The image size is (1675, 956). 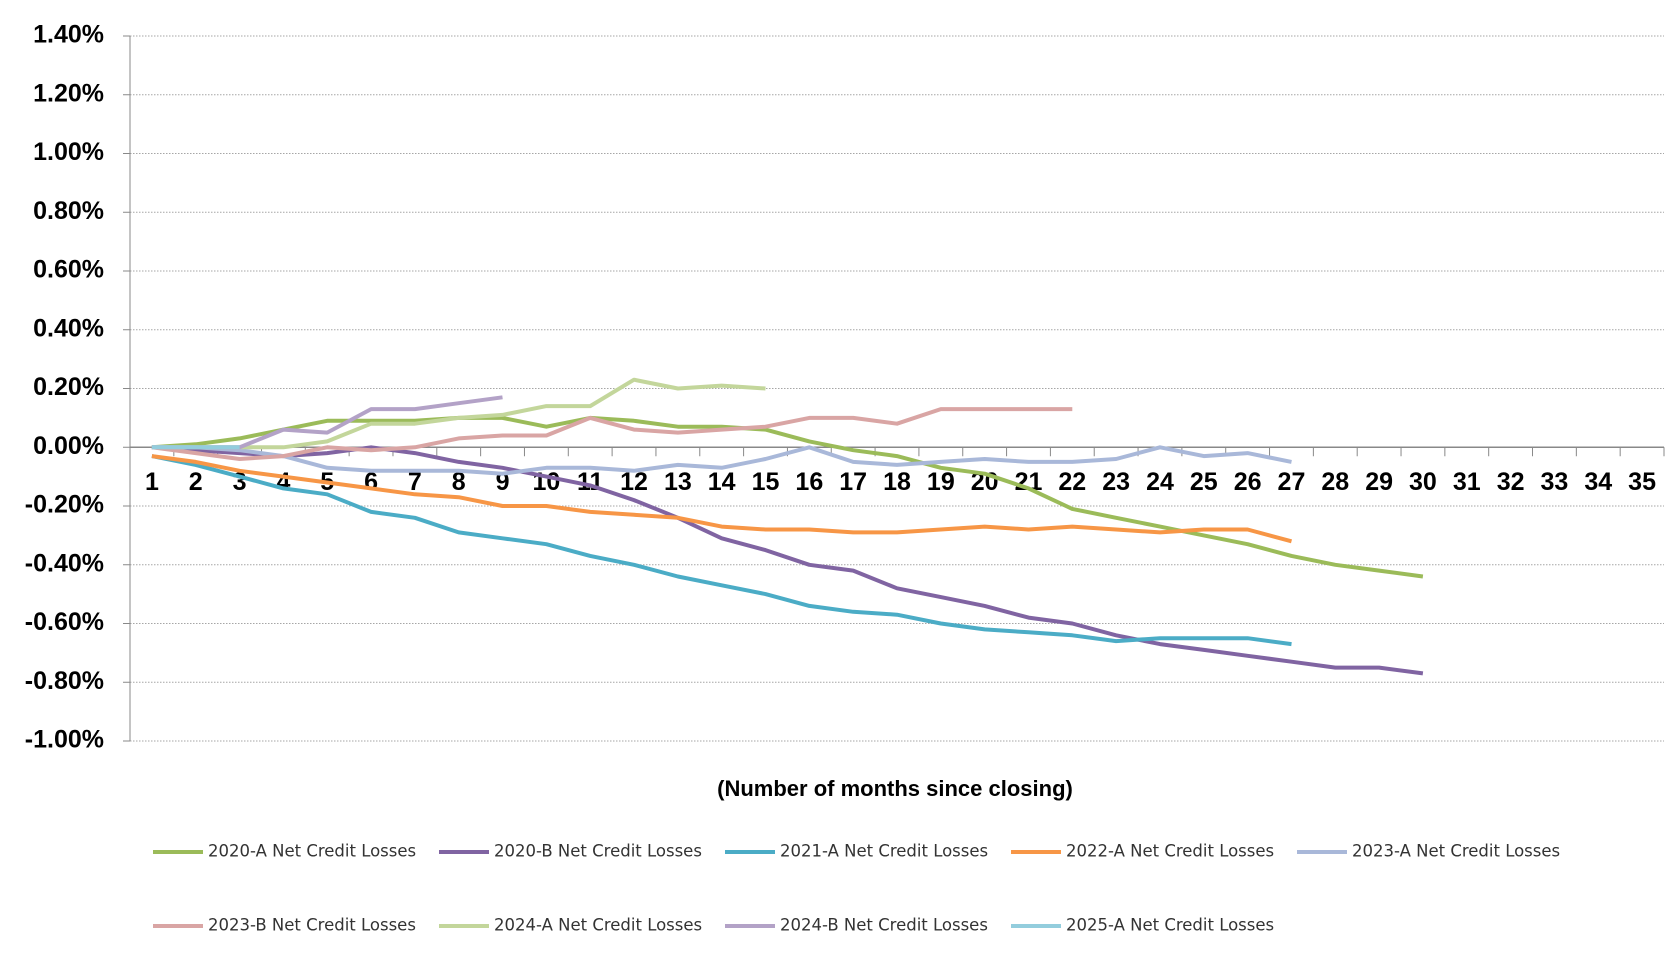 I want to click on x-axis-label: (Number of months since closing), so click(x=895, y=788).